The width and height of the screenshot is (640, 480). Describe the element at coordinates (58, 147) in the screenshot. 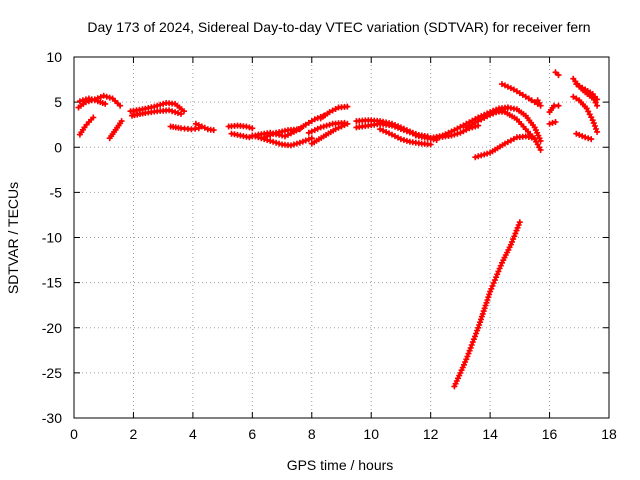

I see `y-tick-label: 0` at that location.